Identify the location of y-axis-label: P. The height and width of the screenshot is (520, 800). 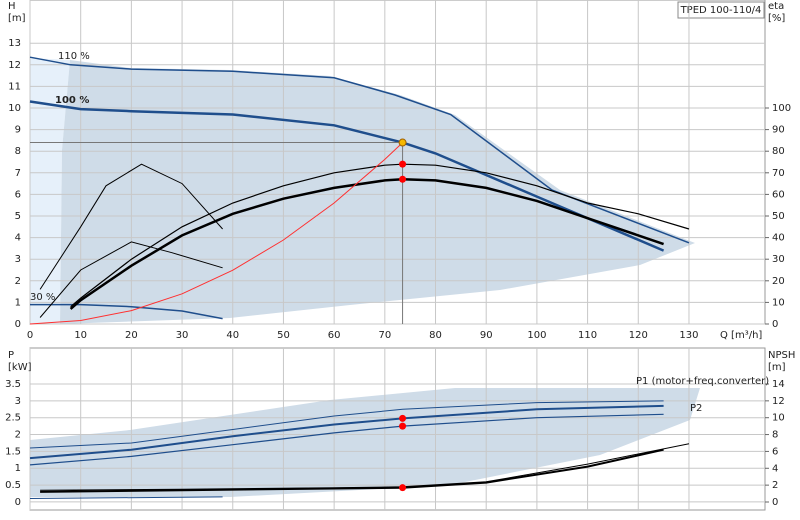
(11, 355).